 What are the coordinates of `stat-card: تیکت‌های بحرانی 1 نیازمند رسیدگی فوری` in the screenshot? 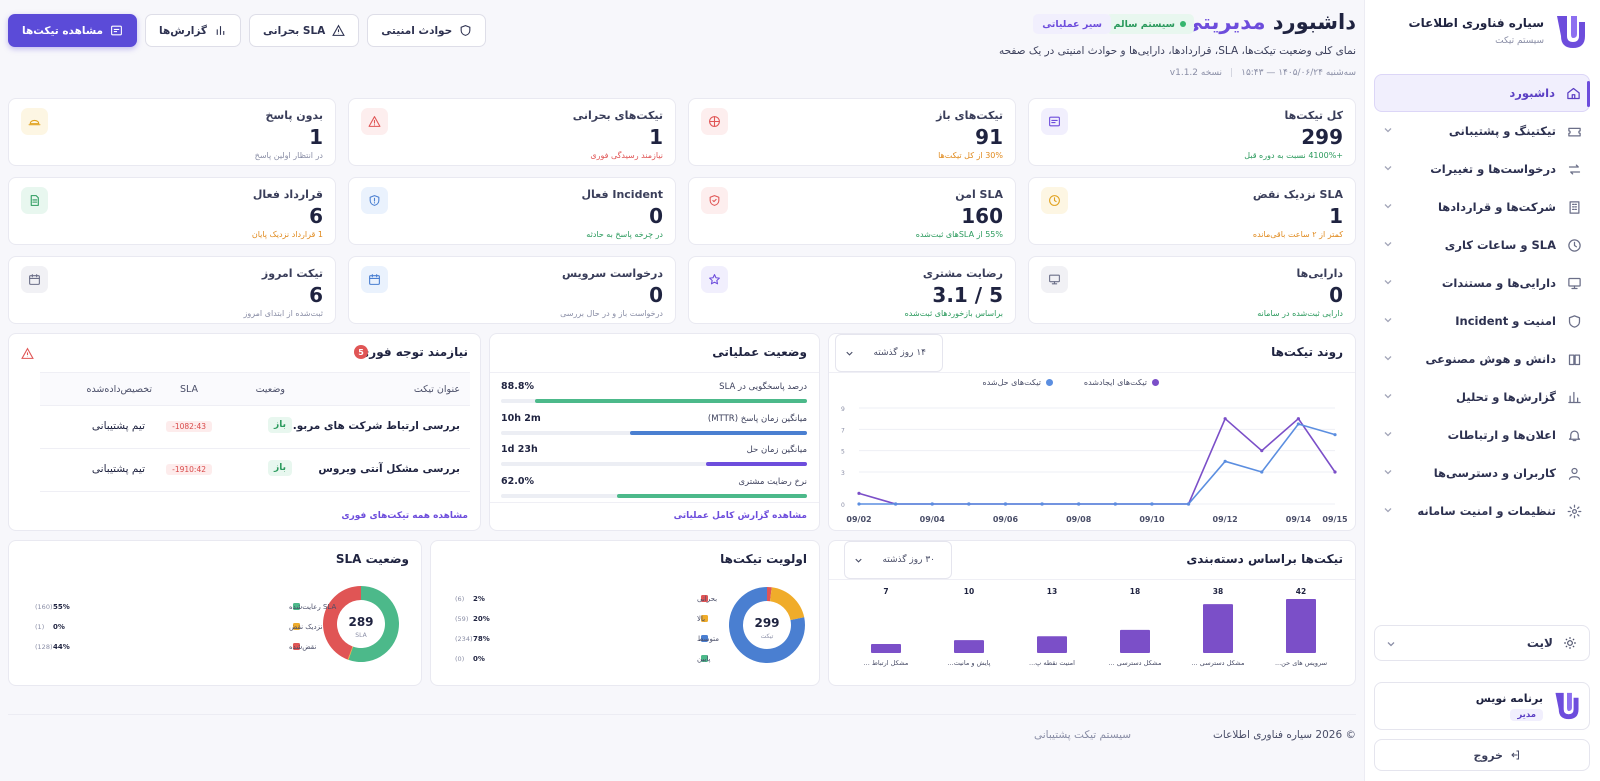 It's located at (512, 132).